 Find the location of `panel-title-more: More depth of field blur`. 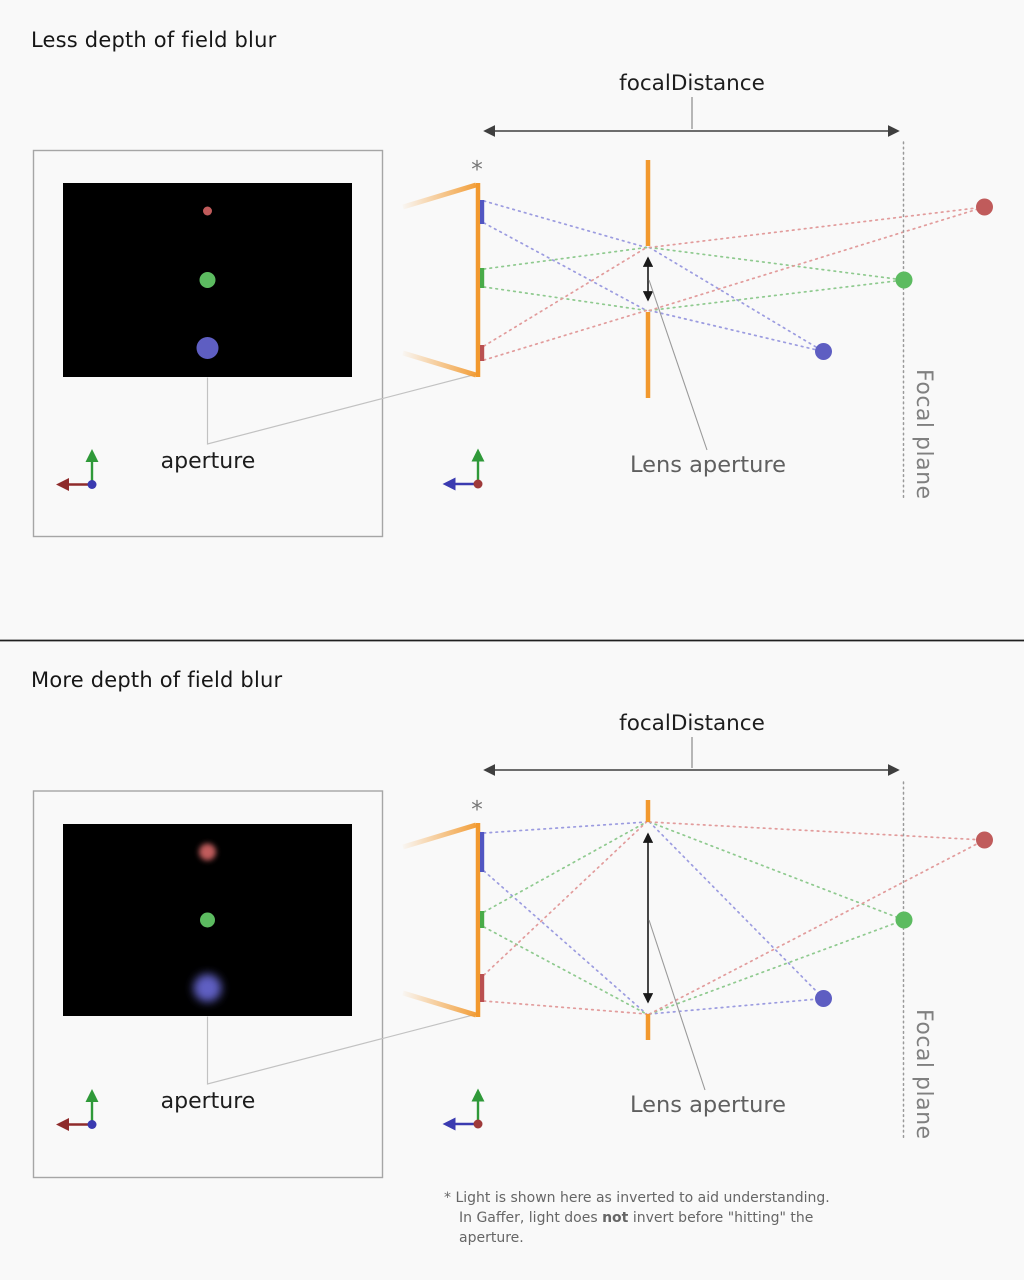

panel-title-more: More depth of field blur is located at coordinates (157, 680).